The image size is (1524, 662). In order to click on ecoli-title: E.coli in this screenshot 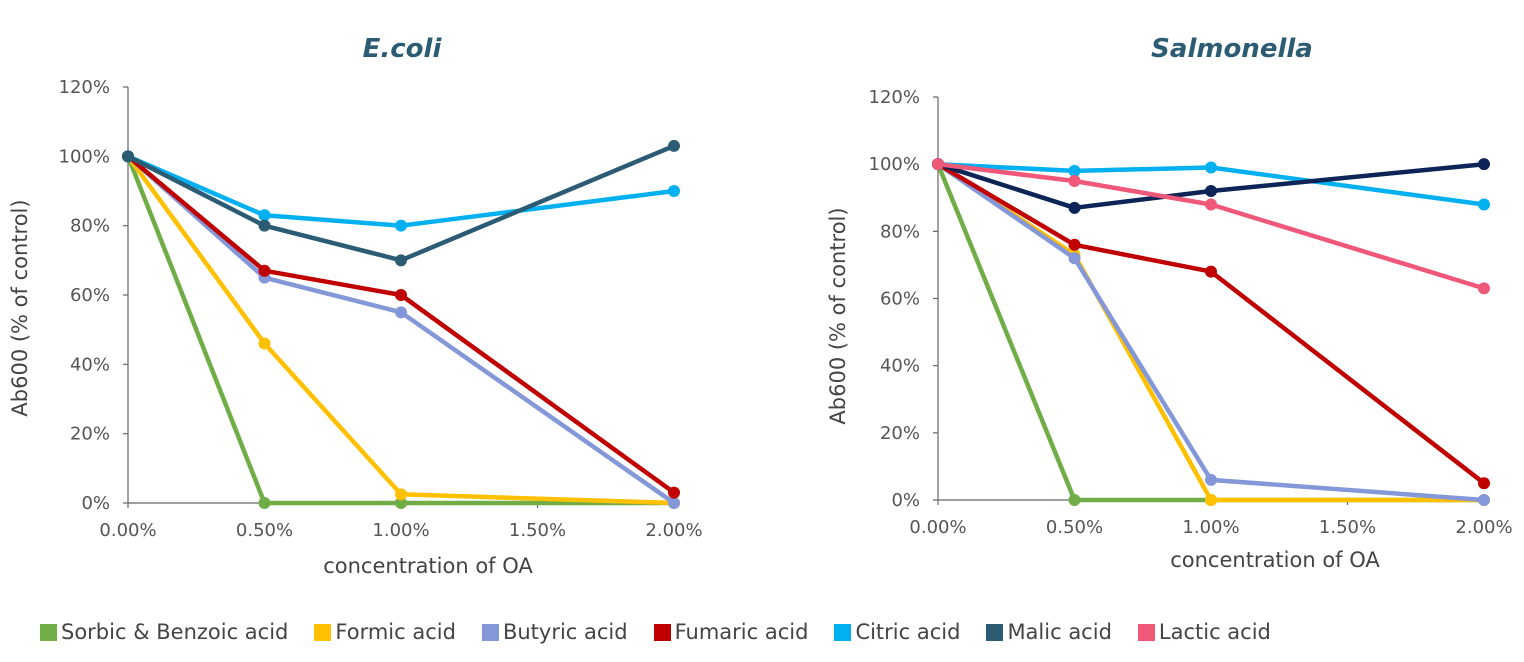, I will do `click(403, 49)`.